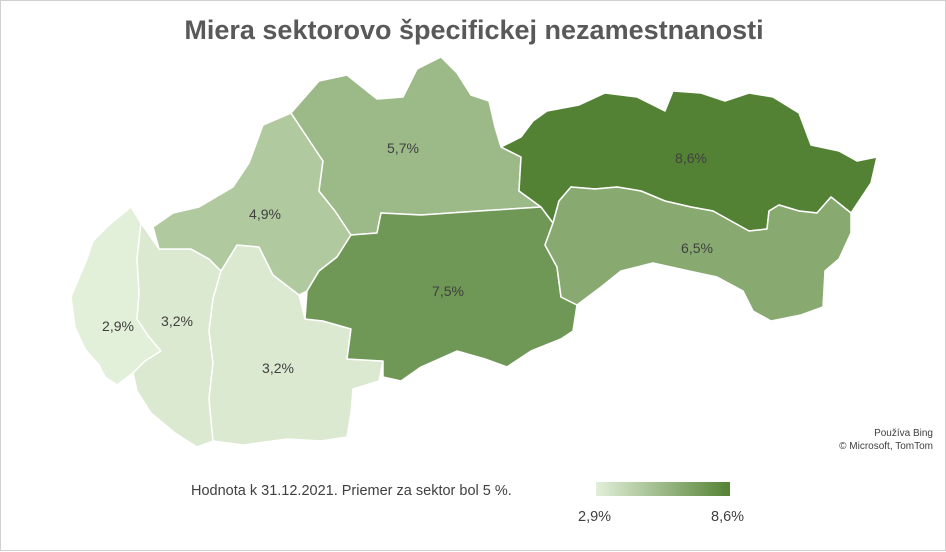 This screenshot has height=552, width=946. Describe the element at coordinates (403, 148) in the screenshot. I see `region-label-zilina: 5,7%` at that location.